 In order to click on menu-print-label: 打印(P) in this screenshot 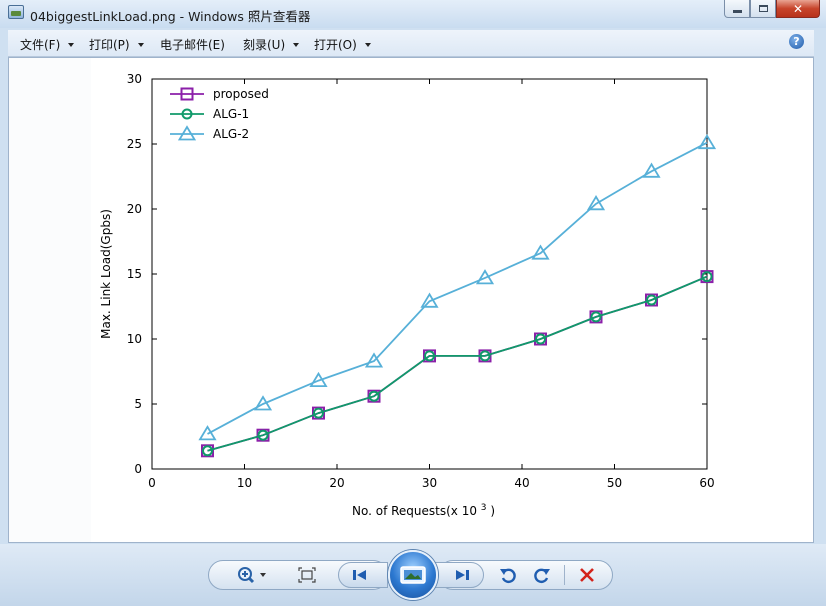, I will do `click(109, 45)`.